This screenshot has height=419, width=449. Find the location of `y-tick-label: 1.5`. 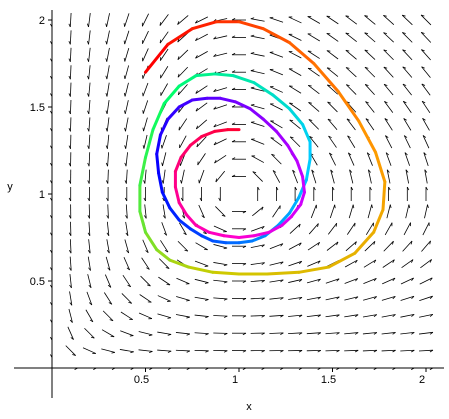

y-tick-label: 1.5 is located at coordinates (37, 108).